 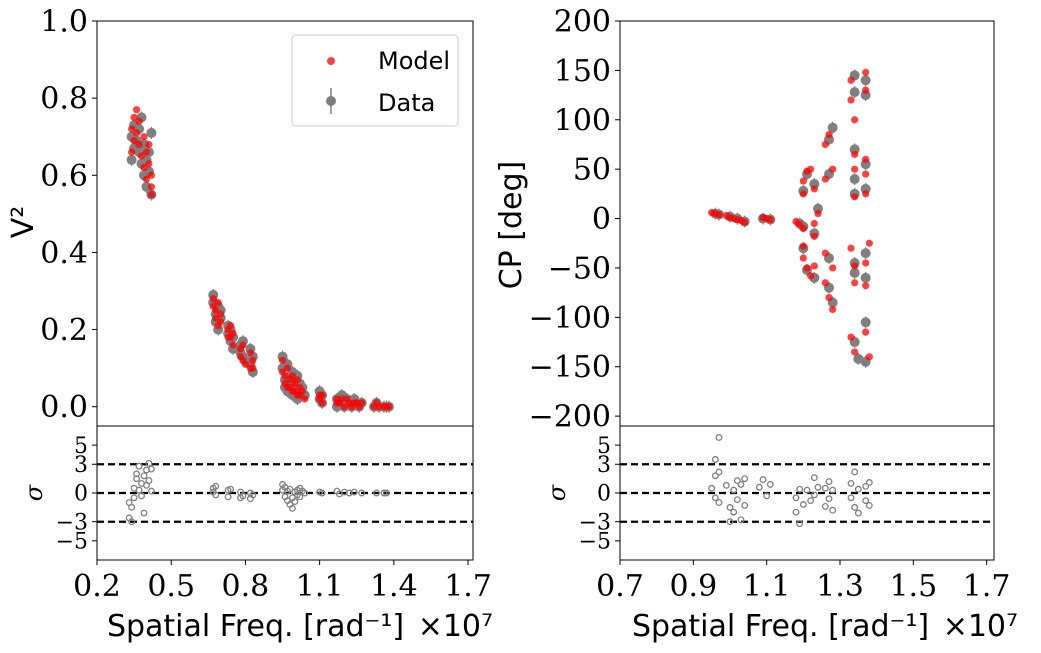 What do you see at coordinates (72, 522) in the screenshot?
I see `v2-residual-ytick-label: −3` at bounding box center [72, 522].